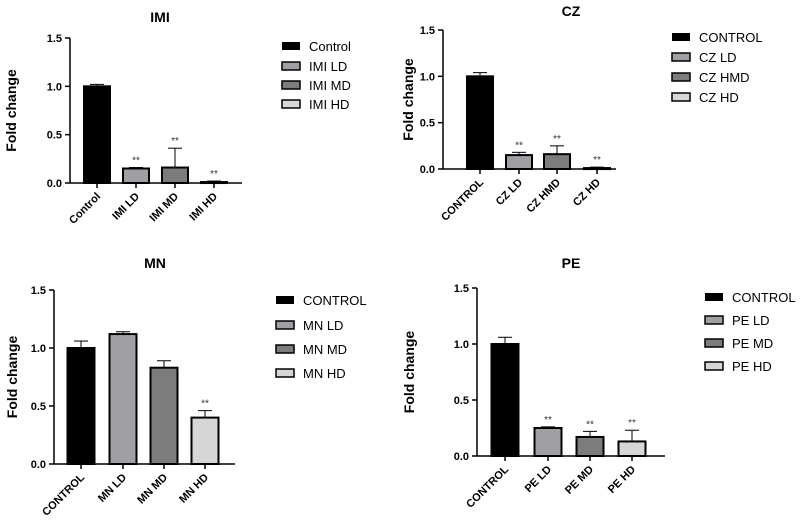 The width and height of the screenshot is (807, 528). What do you see at coordinates (543, 196) in the screenshot?
I see `x-tick-label: CZ HMD` at bounding box center [543, 196].